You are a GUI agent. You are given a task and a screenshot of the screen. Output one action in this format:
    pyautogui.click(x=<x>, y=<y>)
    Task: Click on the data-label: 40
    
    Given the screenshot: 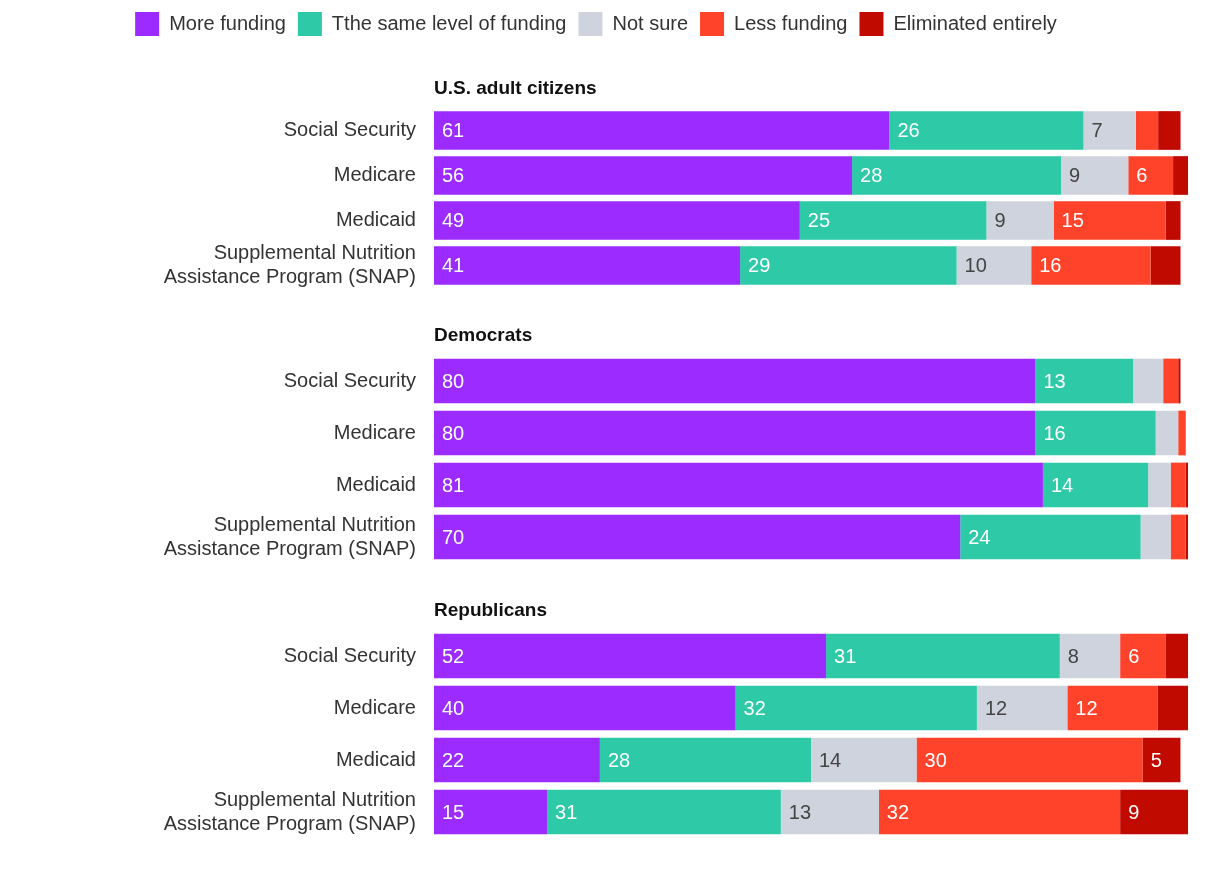 What is the action you would take?
    pyautogui.click(x=453, y=707)
    